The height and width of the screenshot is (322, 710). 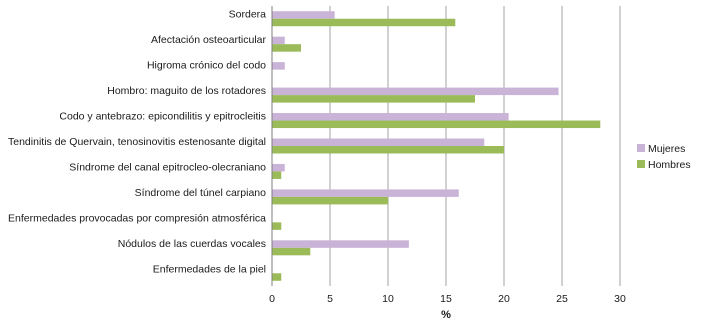 I want to click on category-label: Hombro: maguito de los rotadores, so click(x=186, y=91).